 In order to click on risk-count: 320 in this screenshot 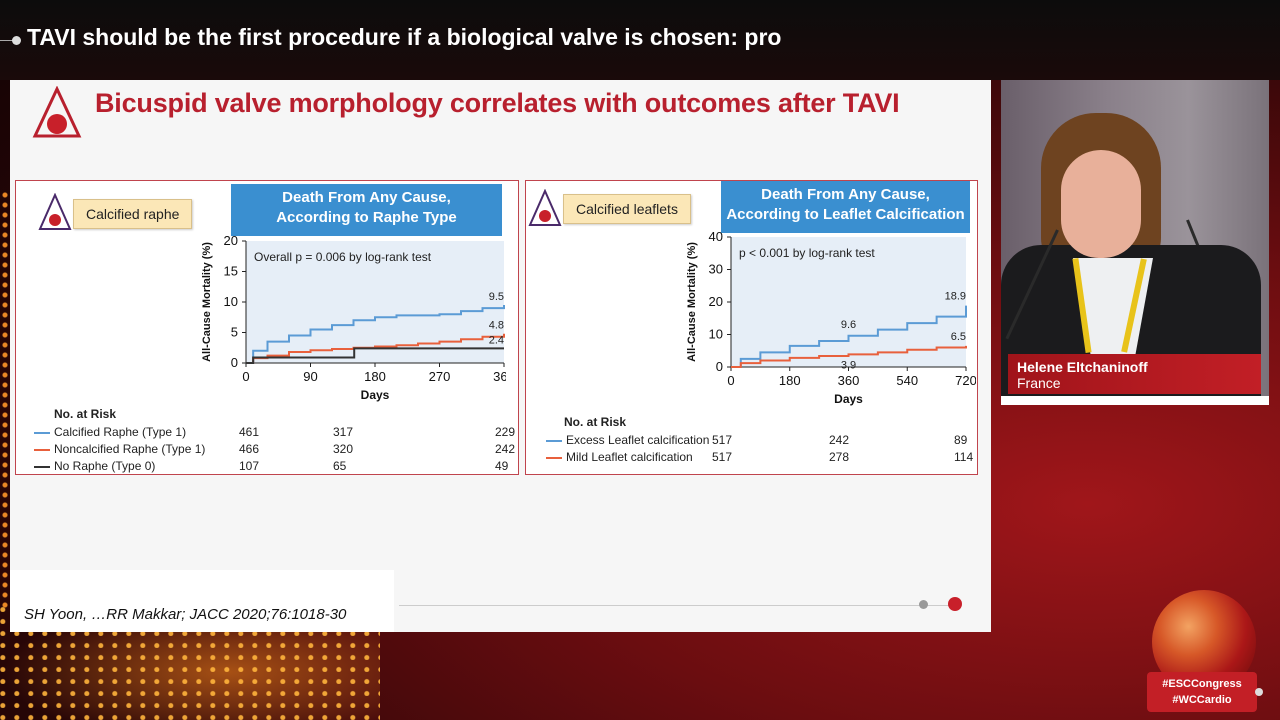, I will do `click(343, 449)`.